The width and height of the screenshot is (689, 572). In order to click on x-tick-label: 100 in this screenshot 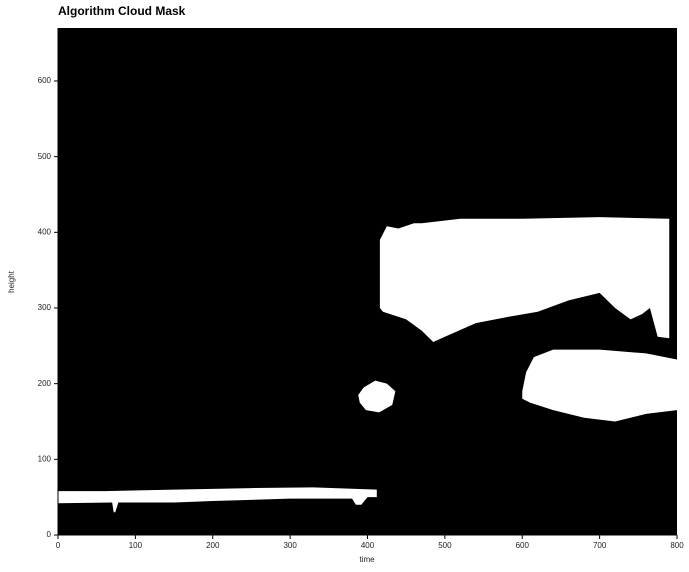, I will do `click(136, 545)`.